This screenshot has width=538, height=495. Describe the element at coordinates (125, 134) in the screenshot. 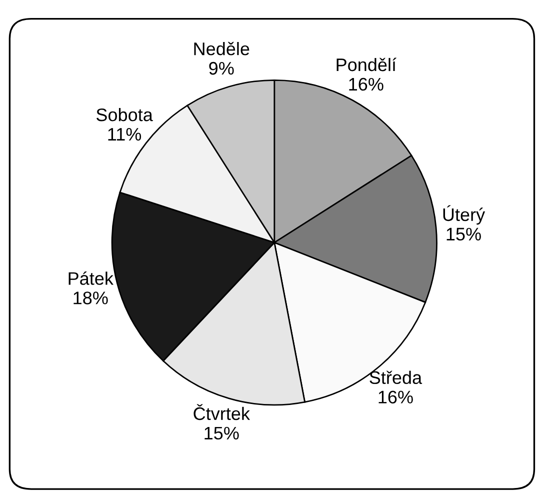

I see `data-label: 11%` at that location.